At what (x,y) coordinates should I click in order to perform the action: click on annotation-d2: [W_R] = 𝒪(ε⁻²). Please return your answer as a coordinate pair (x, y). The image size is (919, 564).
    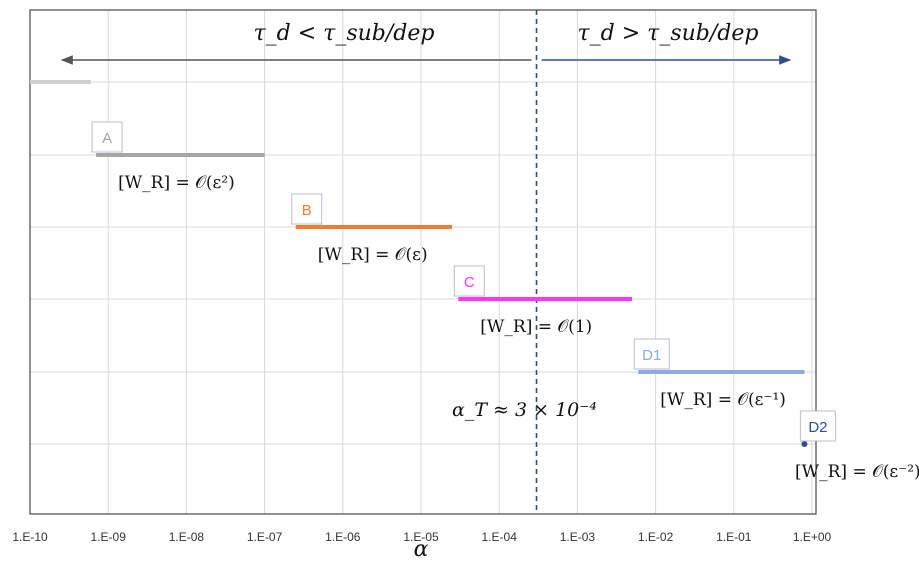
    Looking at the image, I should click on (857, 472).